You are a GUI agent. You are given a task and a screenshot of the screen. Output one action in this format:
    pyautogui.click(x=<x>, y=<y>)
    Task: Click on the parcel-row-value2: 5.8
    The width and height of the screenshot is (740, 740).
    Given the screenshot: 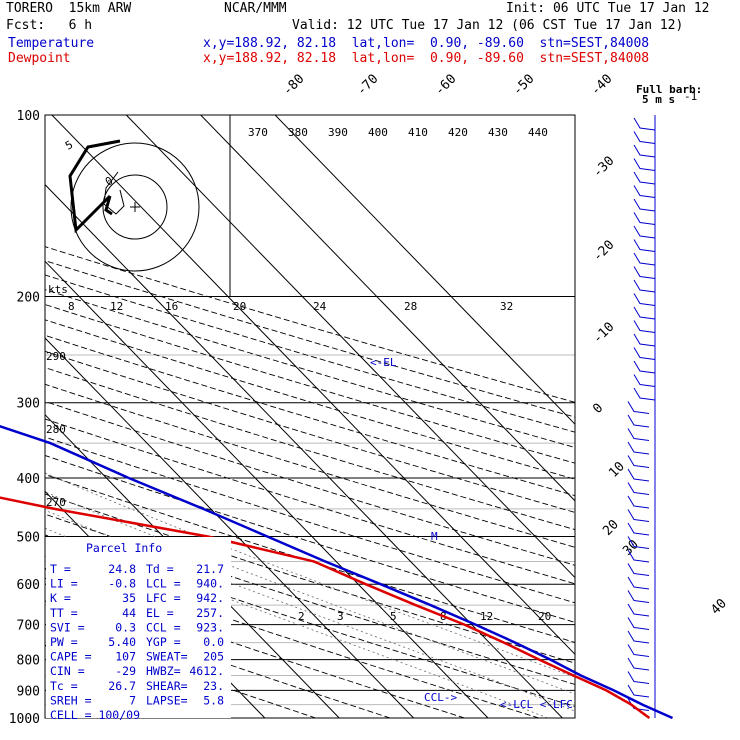 What is the action you would take?
    pyautogui.click(x=213, y=700)
    